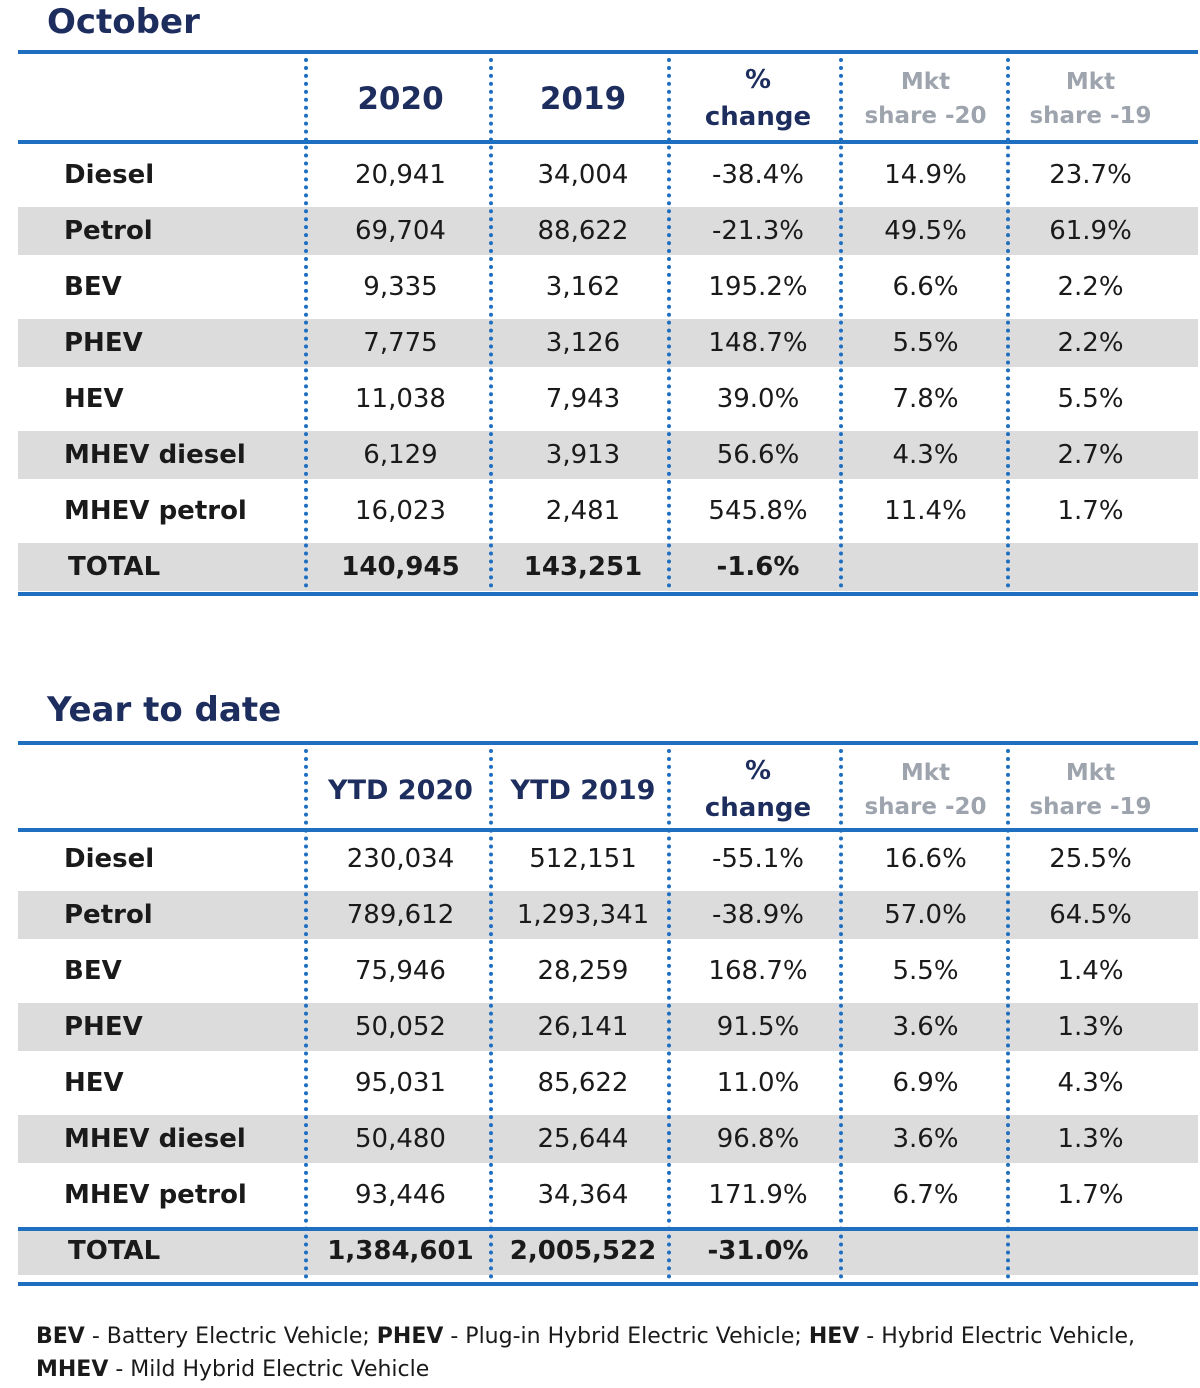 This screenshot has height=1388, width=1200. What do you see at coordinates (400, 175) in the screenshot?
I see `value-current: 20,941` at bounding box center [400, 175].